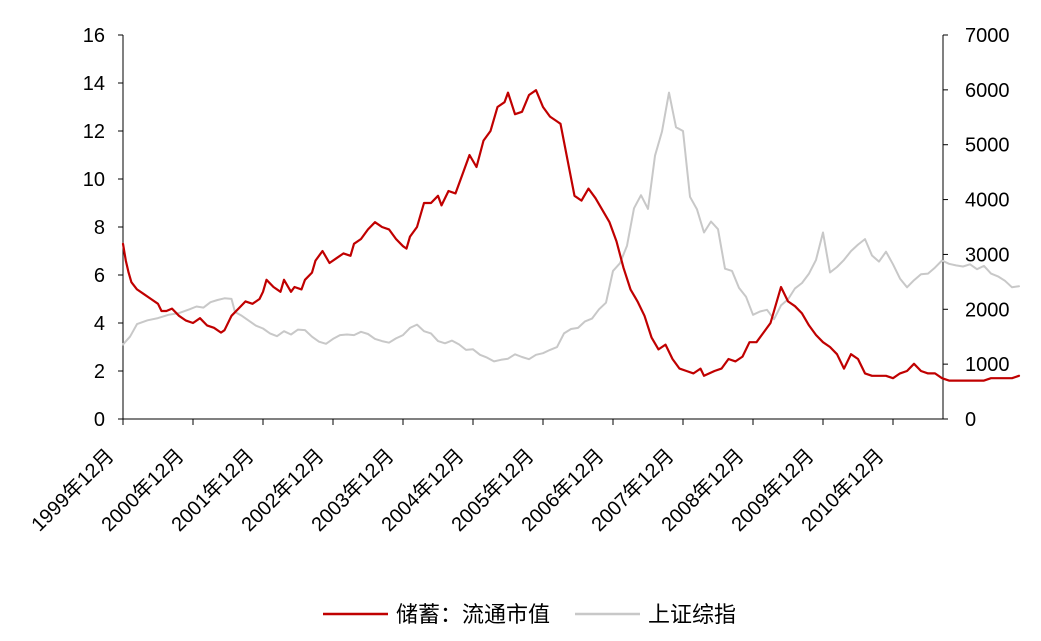  I want to click on legend: 储蓄：流通市值 上证综指, so click(529, 614).